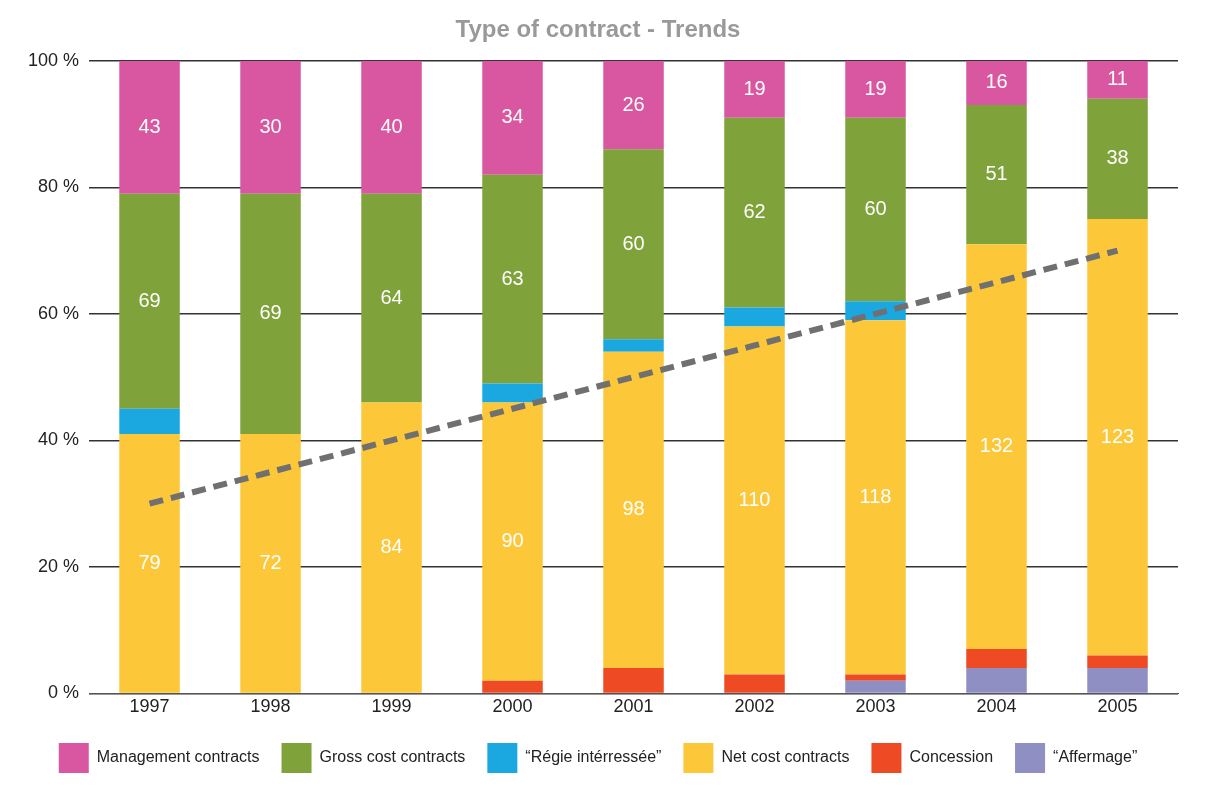 The width and height of the screenshot is (1208, 791). Describe the element at coordinates (593, 757) in the screenshot. I see `legend-label: “Régie intérressée”` at that location.